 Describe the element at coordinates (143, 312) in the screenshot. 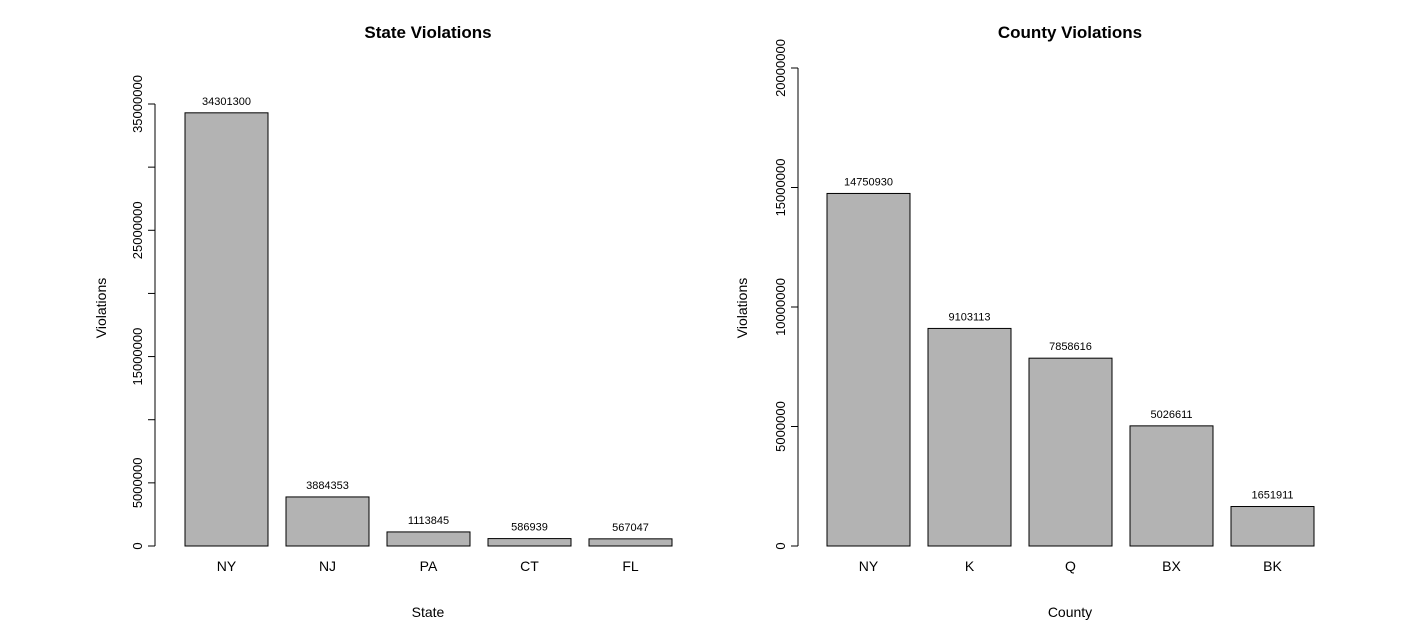

I see `y-axis: 0 5000000 15000000 25000000 35000000` at that location.